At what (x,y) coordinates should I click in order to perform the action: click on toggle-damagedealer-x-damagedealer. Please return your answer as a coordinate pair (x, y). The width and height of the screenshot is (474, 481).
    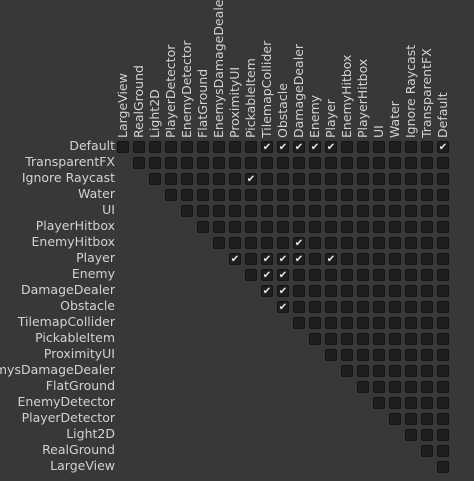
    Looking at the image, I should click on (299, 291).